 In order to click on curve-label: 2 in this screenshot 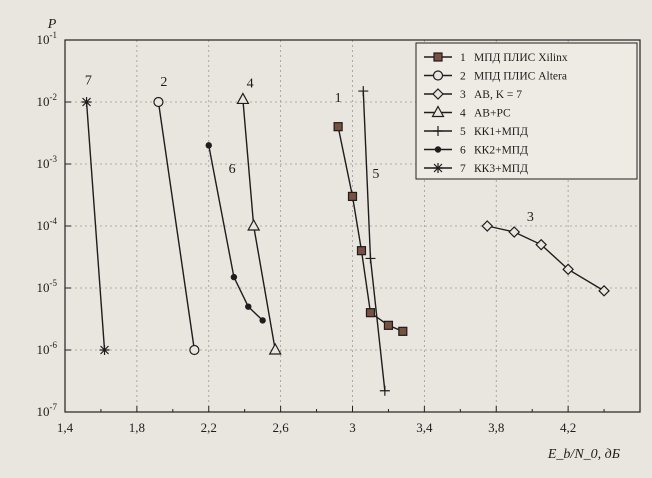, I will do `click(163, 82)`.